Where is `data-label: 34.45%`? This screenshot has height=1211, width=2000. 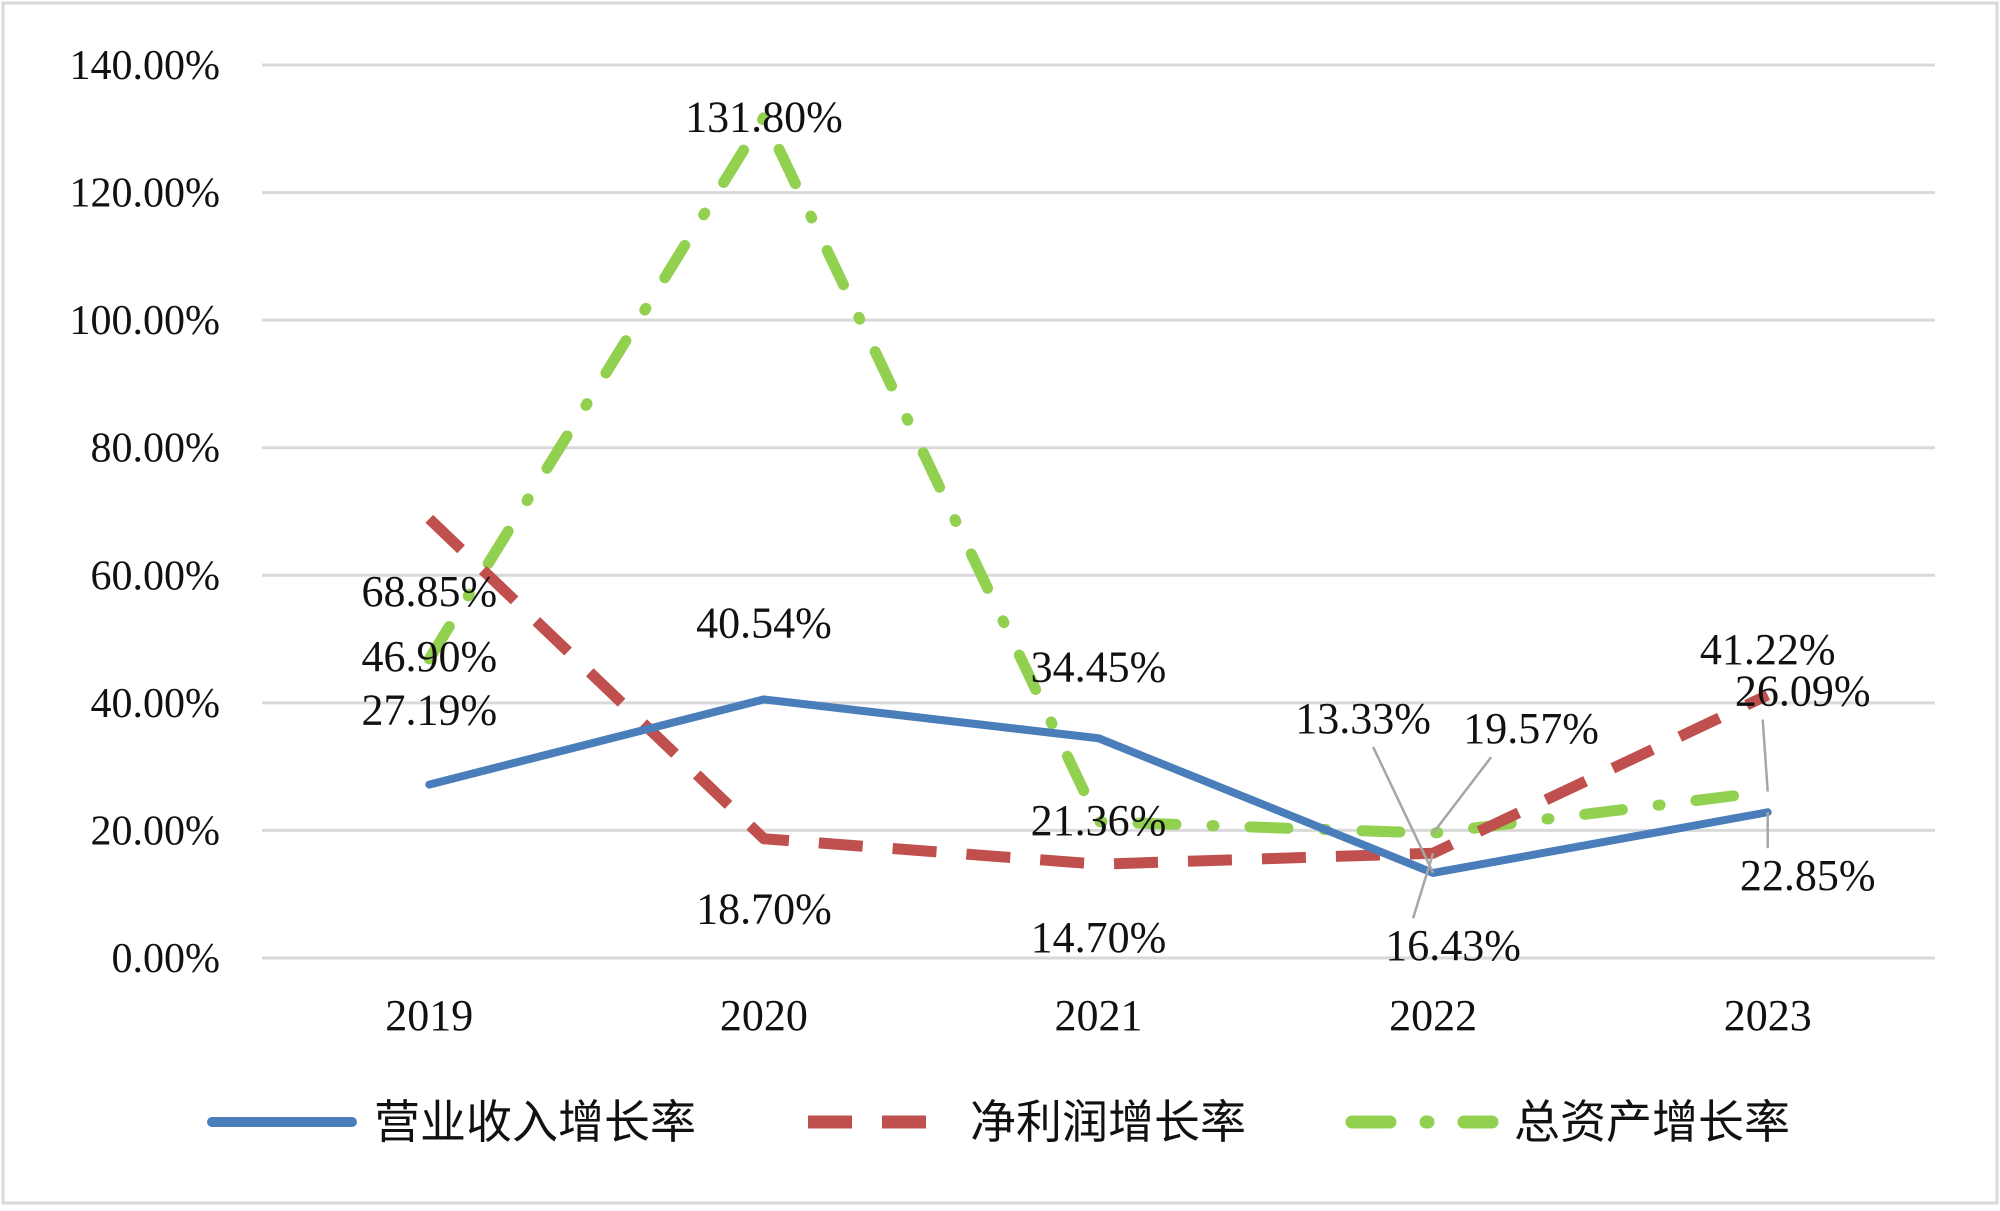
data-label: 34.45% is located at coordinates (1099, 666).